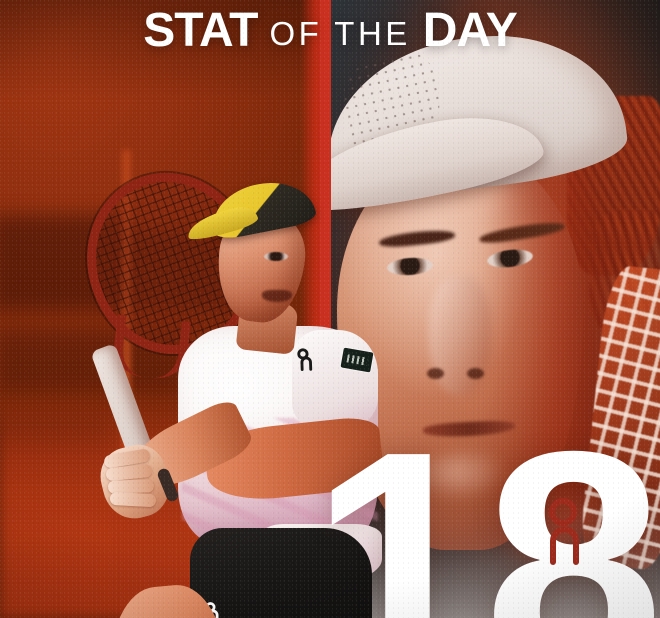 This screenshot has width=660, height=618. I want to click on fingers, so click(134, 479).